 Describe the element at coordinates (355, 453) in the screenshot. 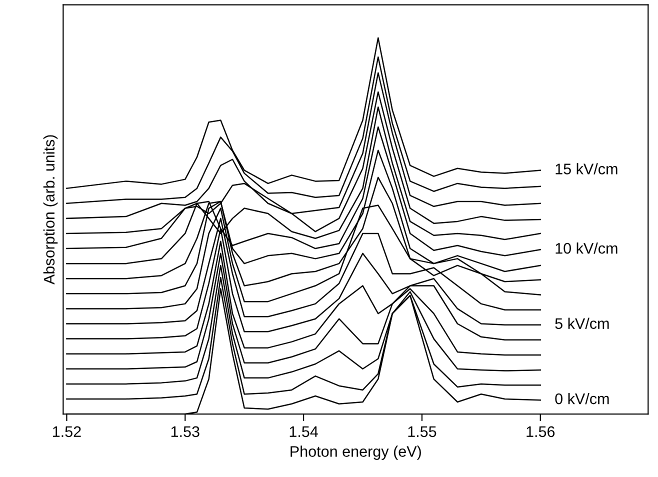

I see `x-axis-title: Photon energy (eV)` at that location.